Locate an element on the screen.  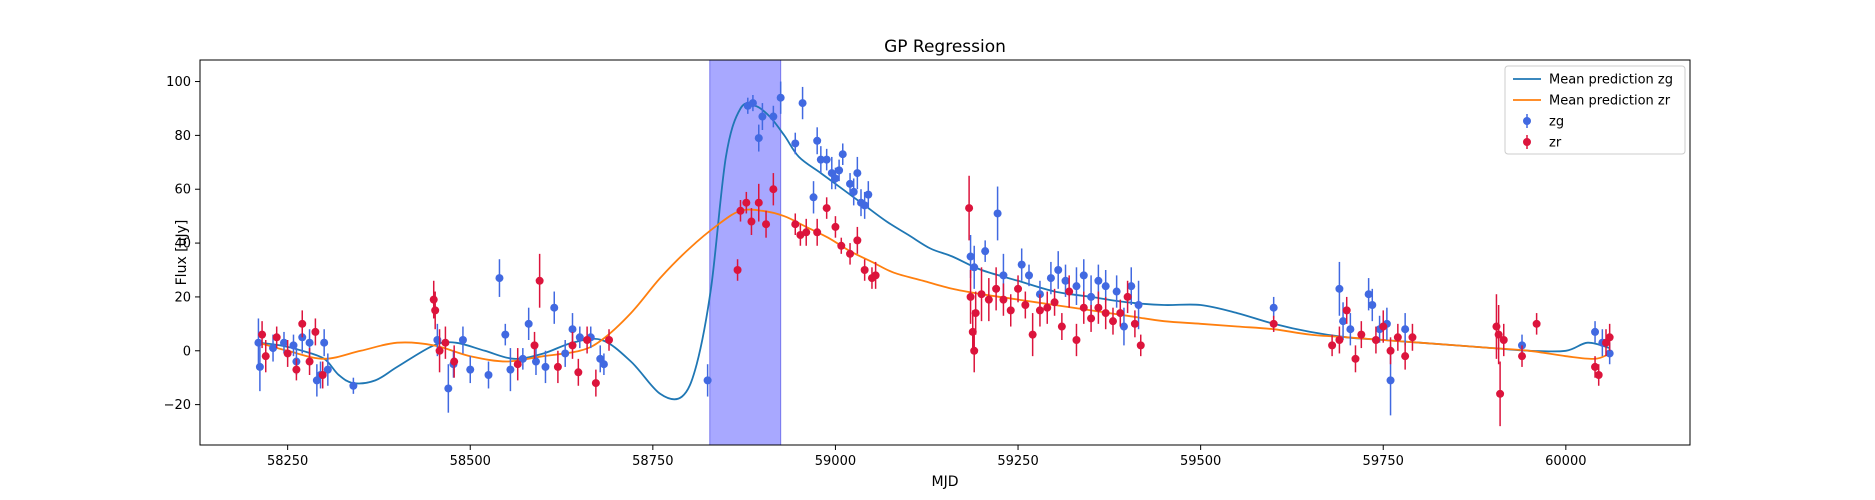
y-tick-label: 100 is located at coordinates (178, 82).